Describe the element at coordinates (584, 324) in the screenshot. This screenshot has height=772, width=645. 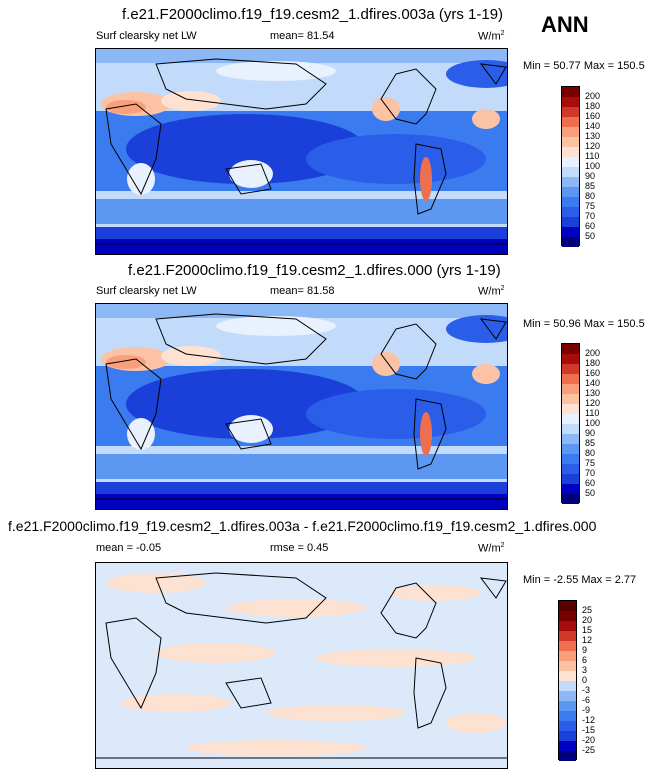
I see `panel2-minmax: Min = 50.96 Max = 150.53` at that location.